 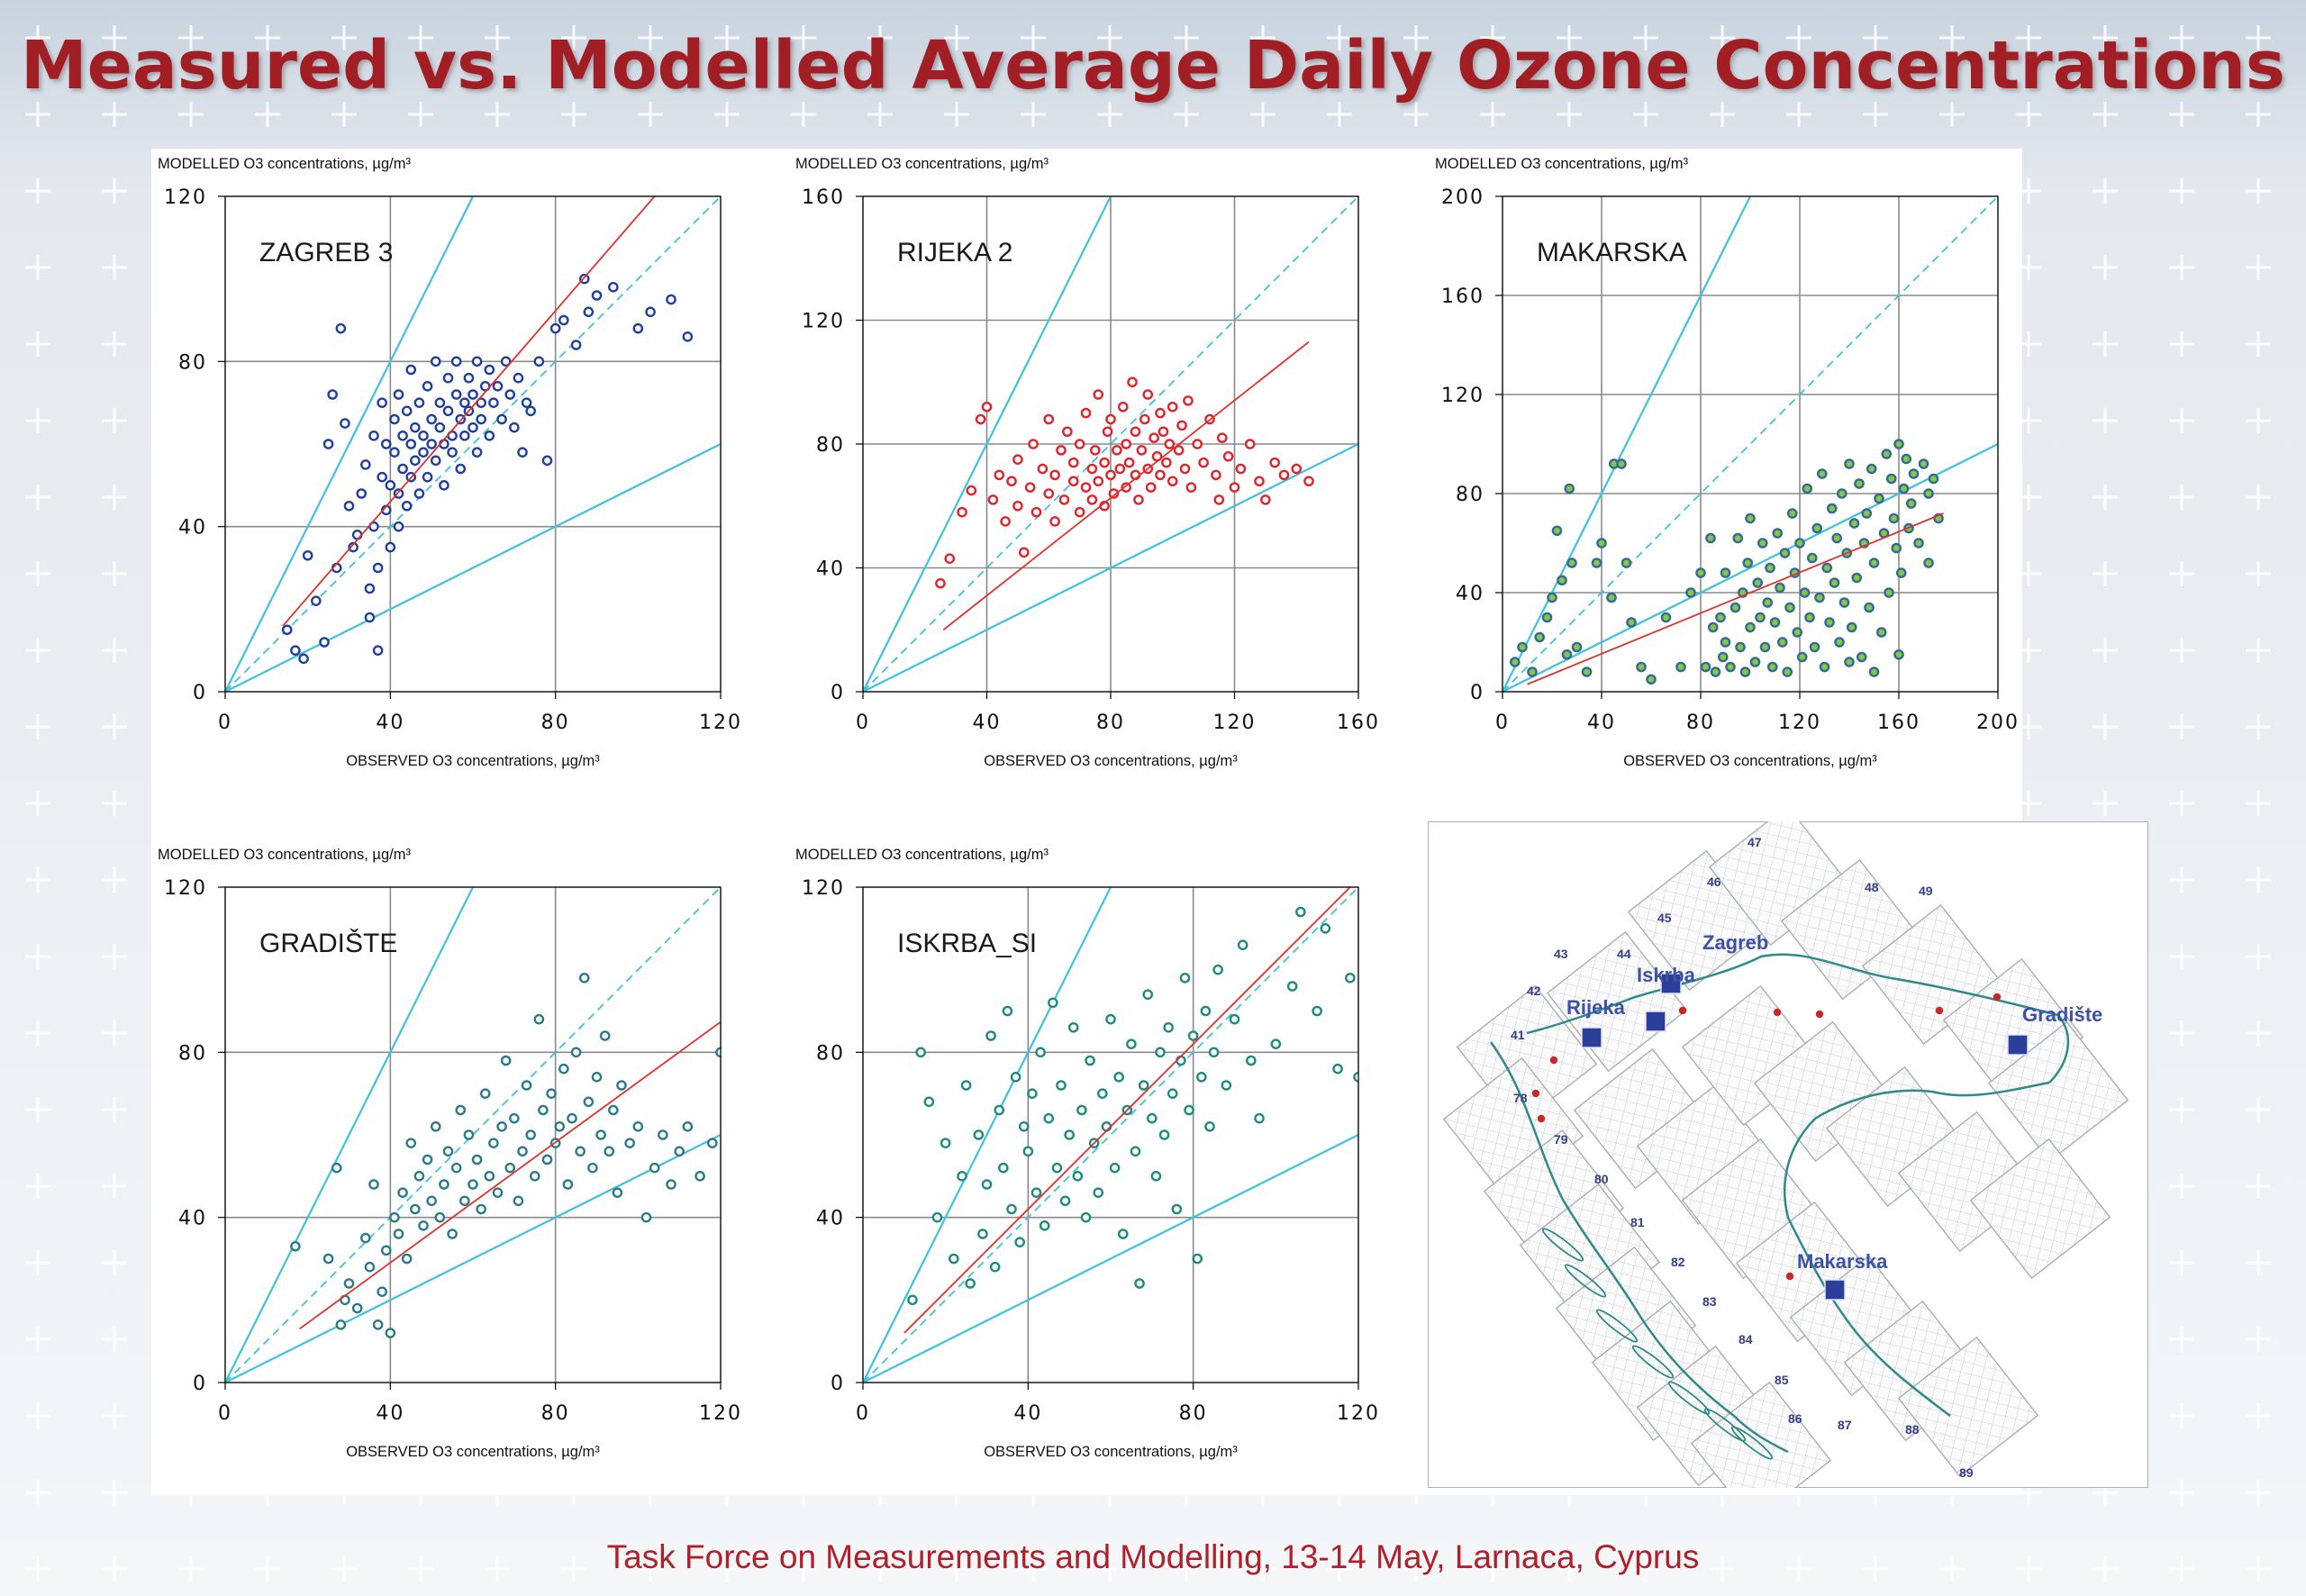 What do you see at coordinates (1966, 1472) in the screenshot?
I see `grid-number: 89` at bounding box center [1966, 1472].